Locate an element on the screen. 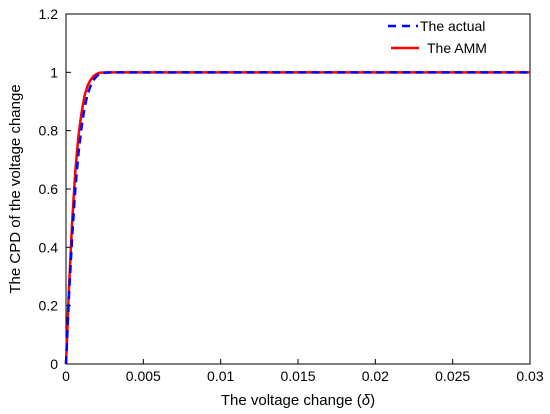  x-tick-label: 0 is located at coordinates (66, 376).